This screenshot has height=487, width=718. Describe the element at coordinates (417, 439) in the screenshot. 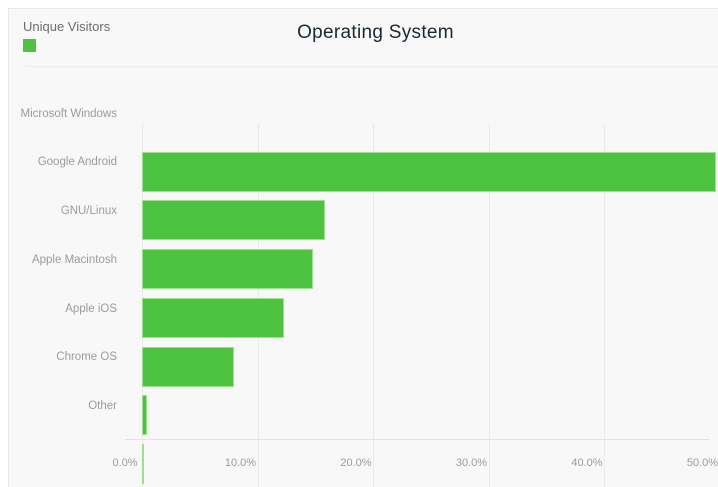

I see `x-axis-line` at that location.